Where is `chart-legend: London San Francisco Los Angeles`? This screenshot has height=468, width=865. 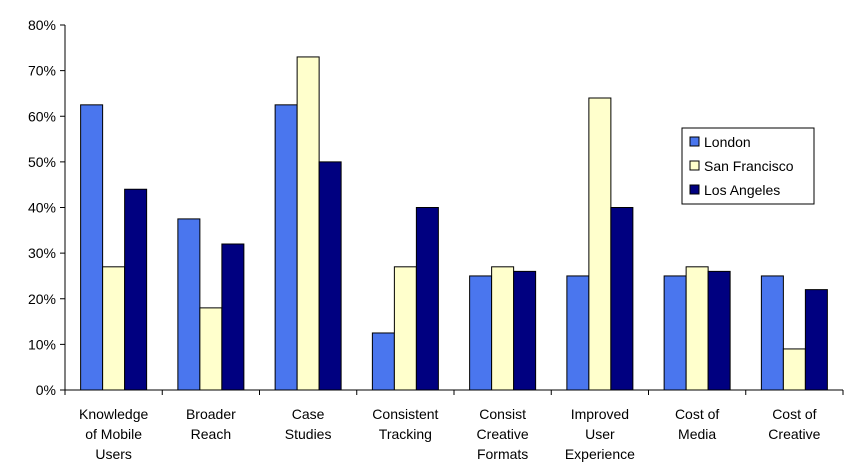
chart-legend: London San Francisco Los Angeles is located at coordinates (748, 166).